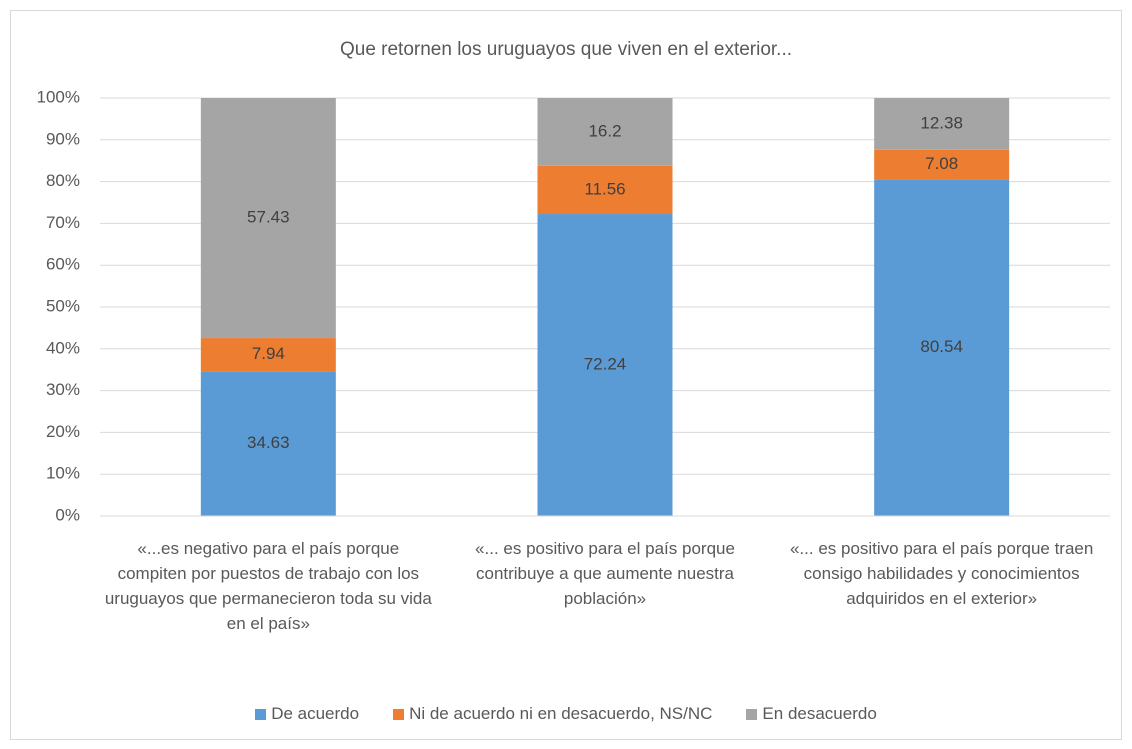 This screenshot has width=1132, height=749. What do you see at coordinates (63, 180) in the screenshot?
I see `y-tick-label: 80%` at bounding box center [63, 180].